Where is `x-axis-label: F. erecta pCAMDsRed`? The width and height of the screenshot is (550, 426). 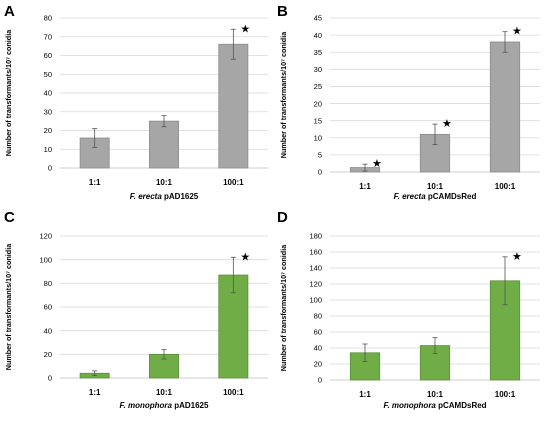 x-axis-label: F. erecta pCAMDsRed is located at coordinates (435, 196).